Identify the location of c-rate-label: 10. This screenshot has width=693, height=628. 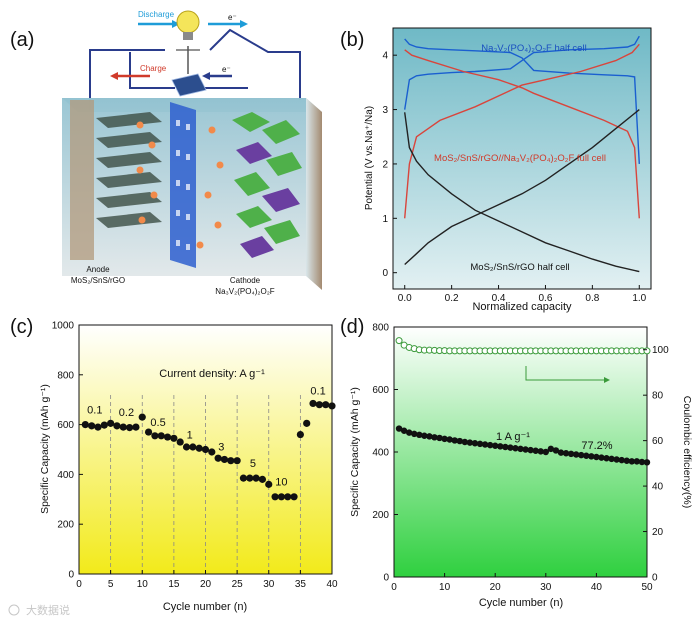
(281, 483).